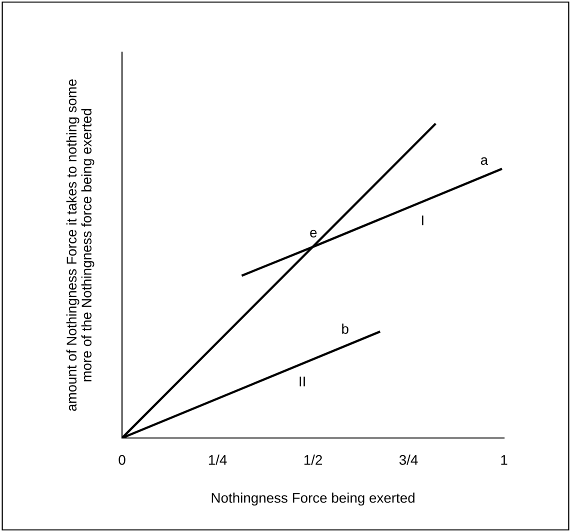 The height and width of the screenshot is (532, 571). What do you see at coordinates (302, 381) in the screenshot?
I see `annotation: II` at bounding box center [302, 381].